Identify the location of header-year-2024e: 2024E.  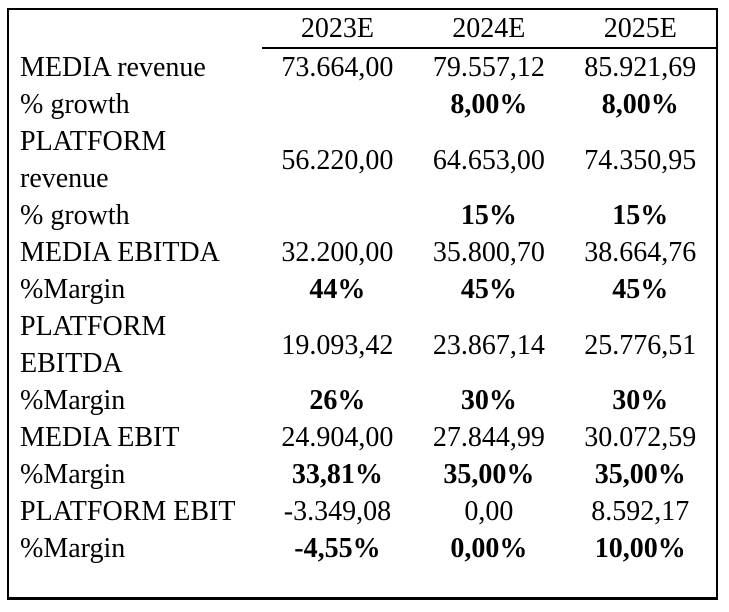
(489, 29).